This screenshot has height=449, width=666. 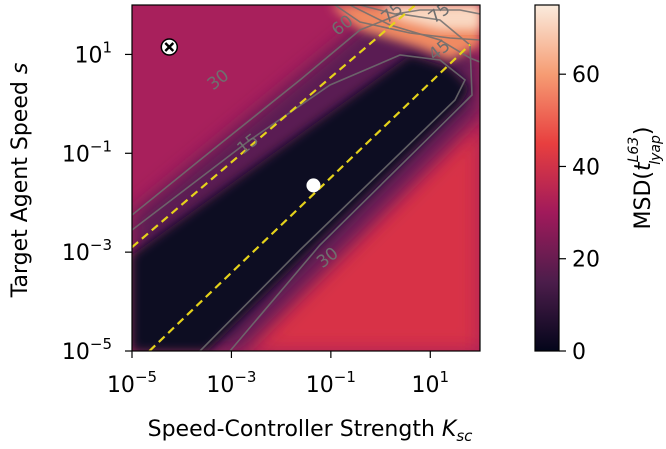 What do you see at coordinates (231, 383) in the screenshot?
I see `x-tick-label-2: 10⁻³` at bounding box center [231, 383].